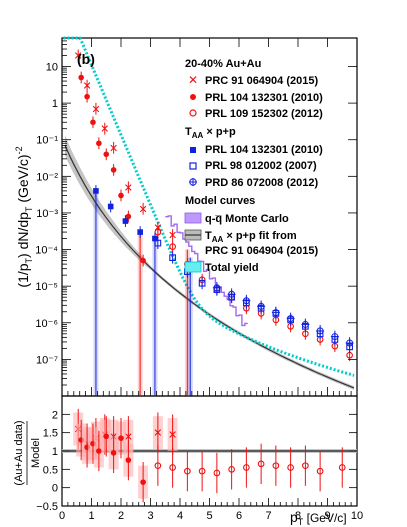  Describe the element at coordinates (193, 150) in the screenshot. I see `legend-marker-filled-square` at that location.